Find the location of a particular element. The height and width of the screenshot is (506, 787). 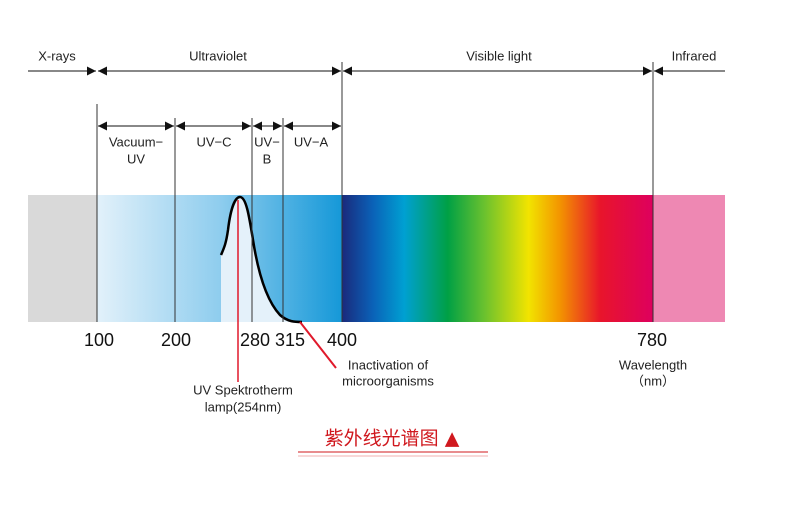

region-label: X-rays is located at coordinates (57, 55).